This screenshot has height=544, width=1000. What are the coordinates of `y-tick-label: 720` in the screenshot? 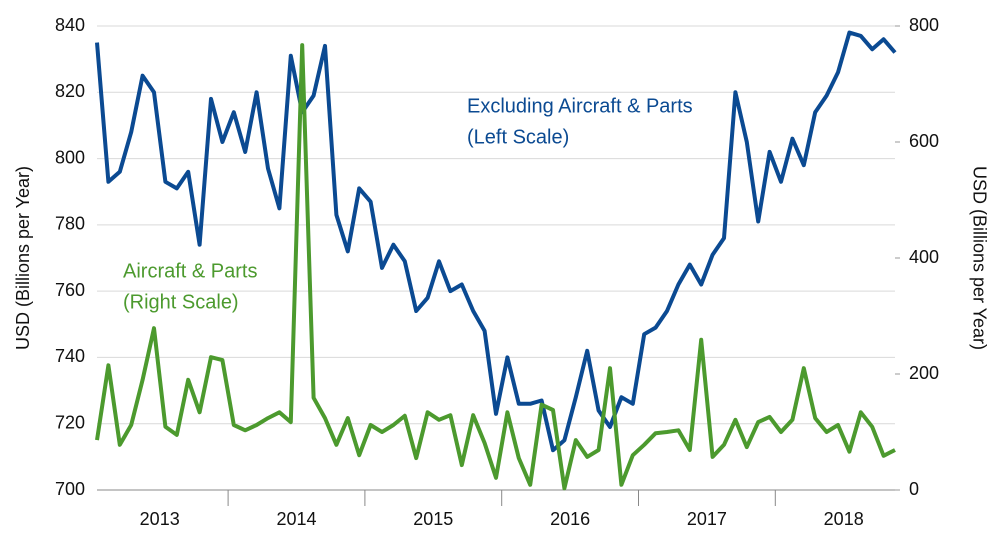 It's located at (70, 422).